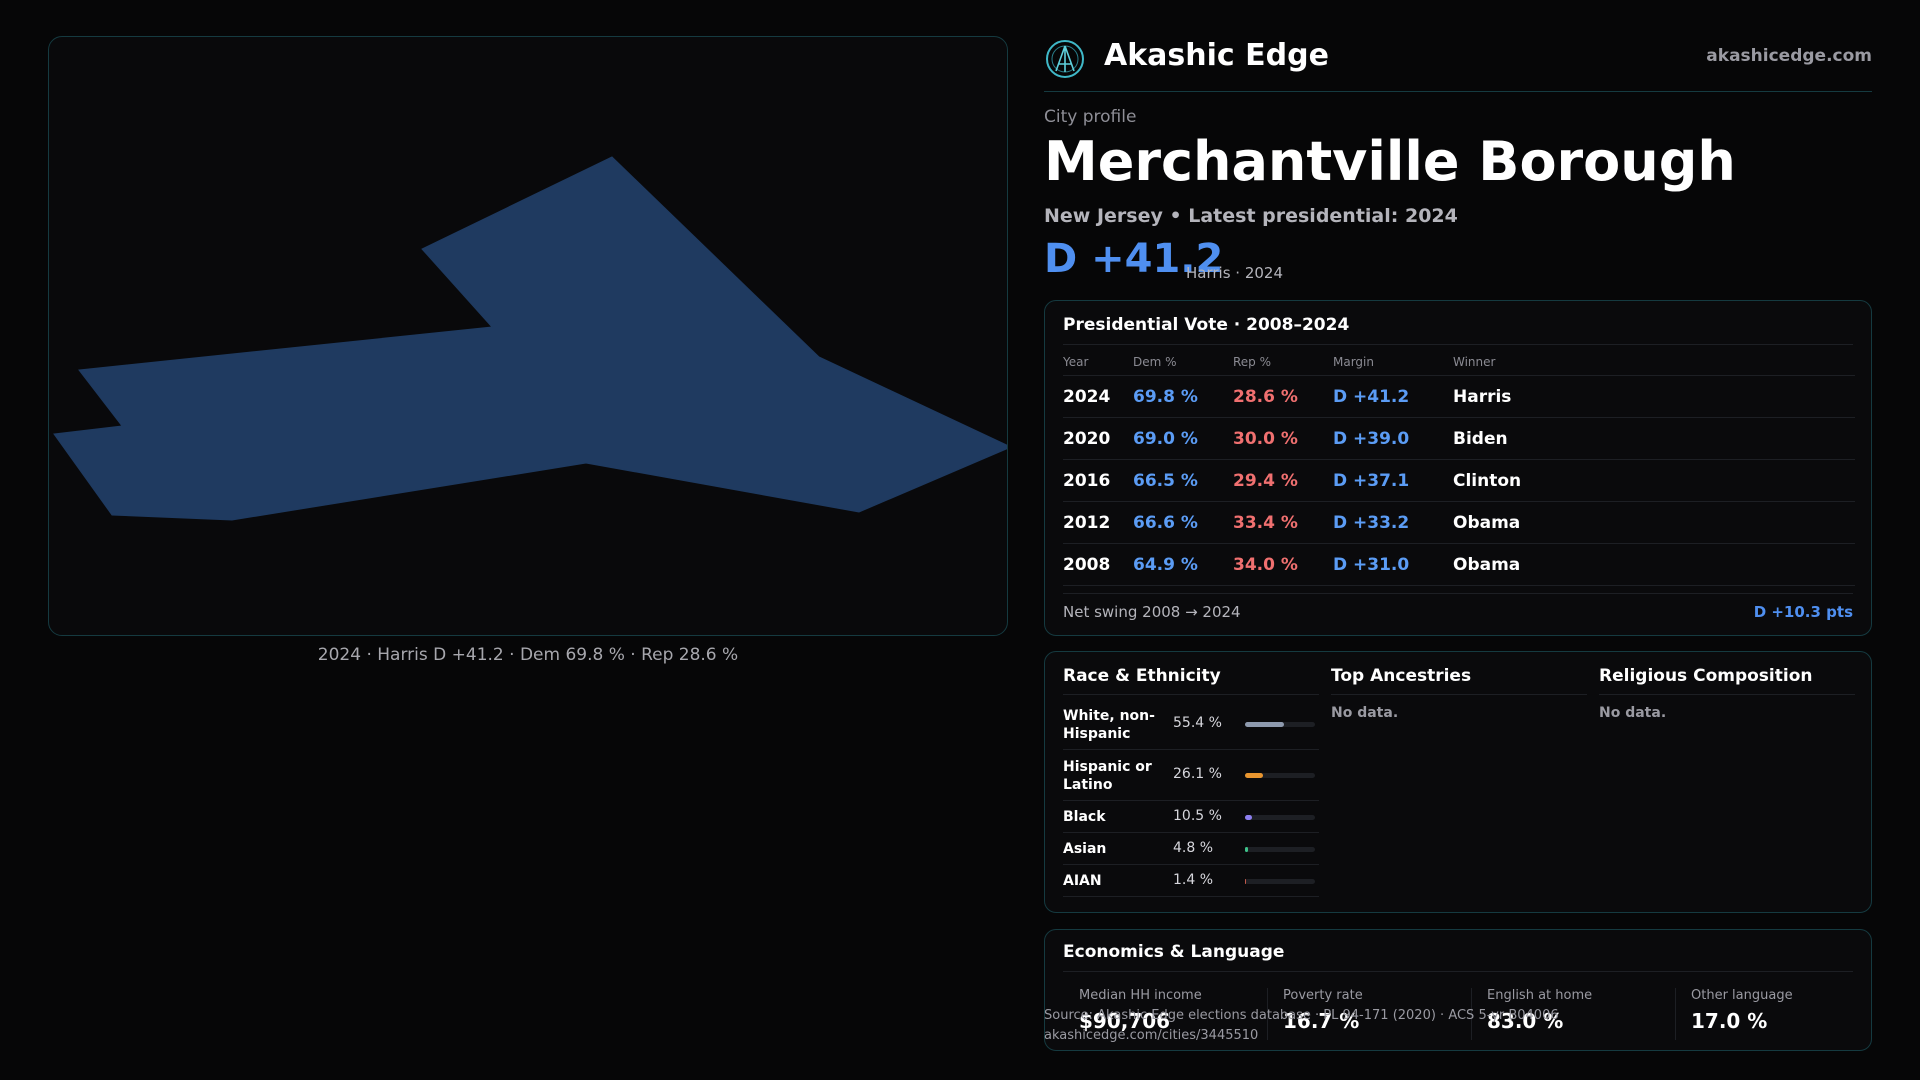  I want to click on page-title: Merchantville Borough, so click(1390, 161).